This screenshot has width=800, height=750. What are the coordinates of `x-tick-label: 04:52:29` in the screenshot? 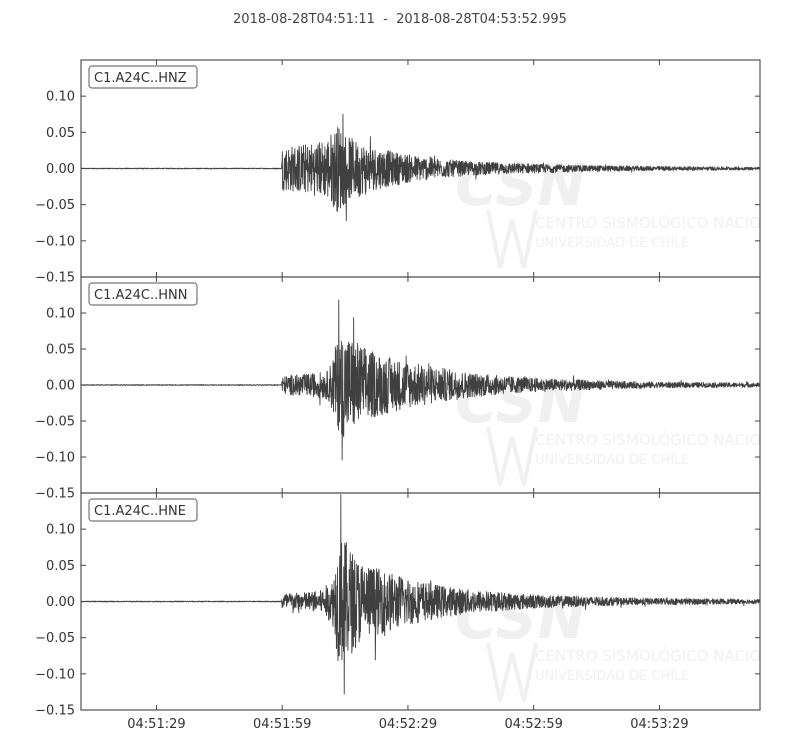 It's located at (408, 724).